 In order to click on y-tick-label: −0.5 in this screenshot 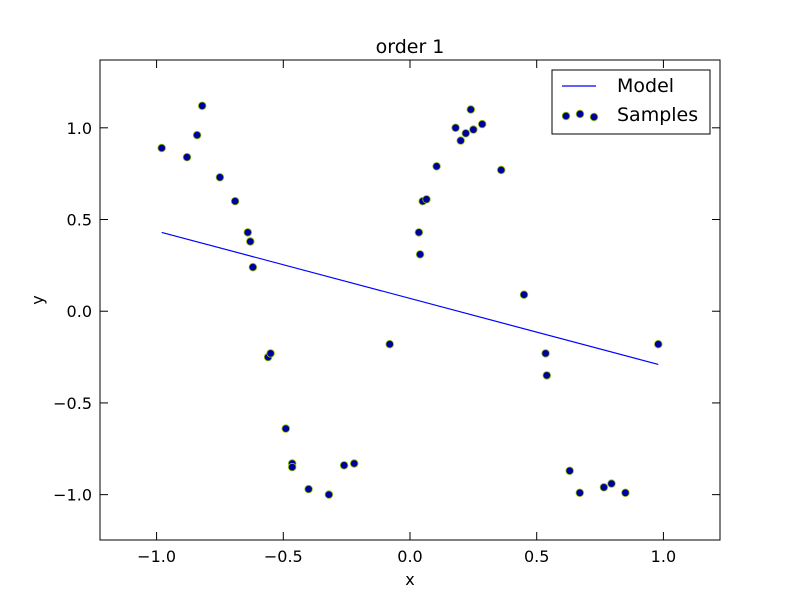, I will do `click(72, 403)`.